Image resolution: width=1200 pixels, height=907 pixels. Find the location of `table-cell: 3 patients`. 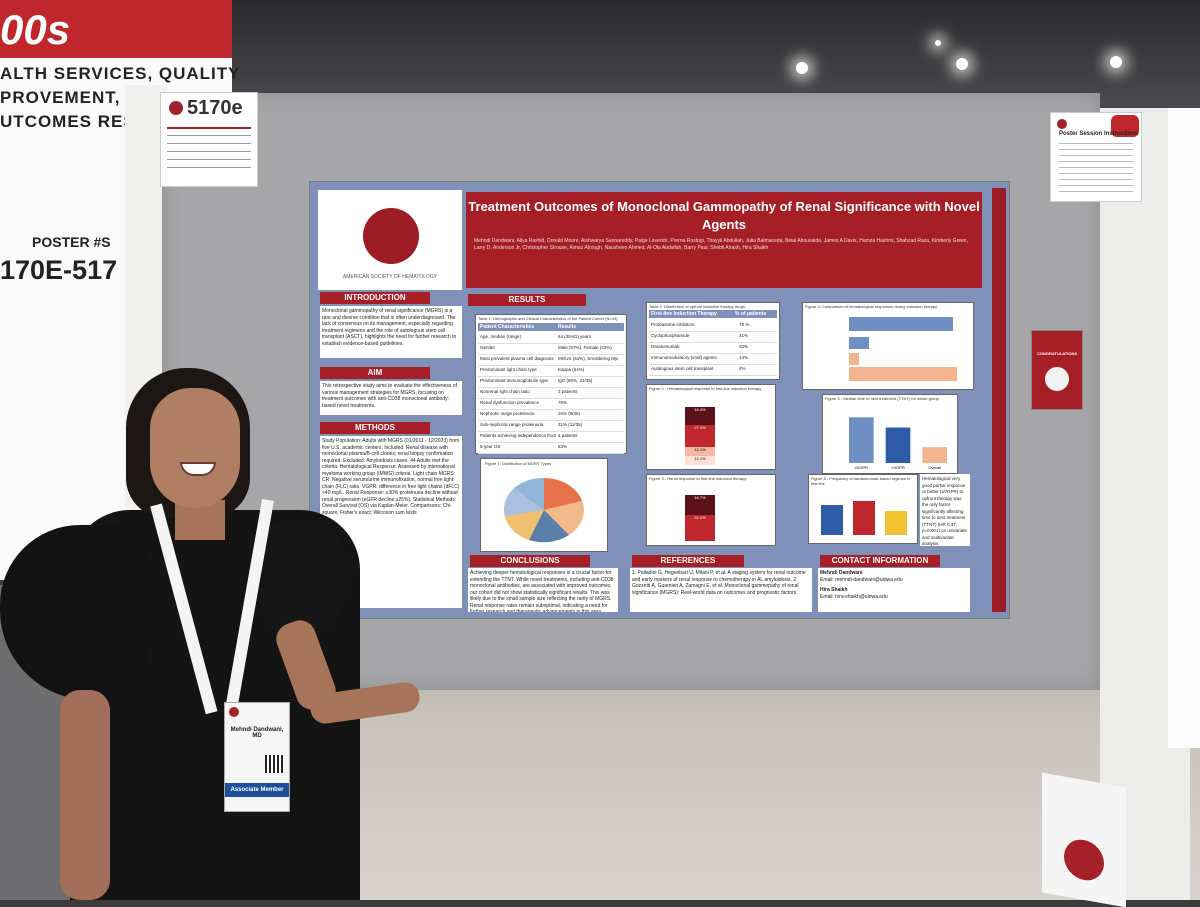

table-cell: 3 patients is located at coordinates (568, 391).